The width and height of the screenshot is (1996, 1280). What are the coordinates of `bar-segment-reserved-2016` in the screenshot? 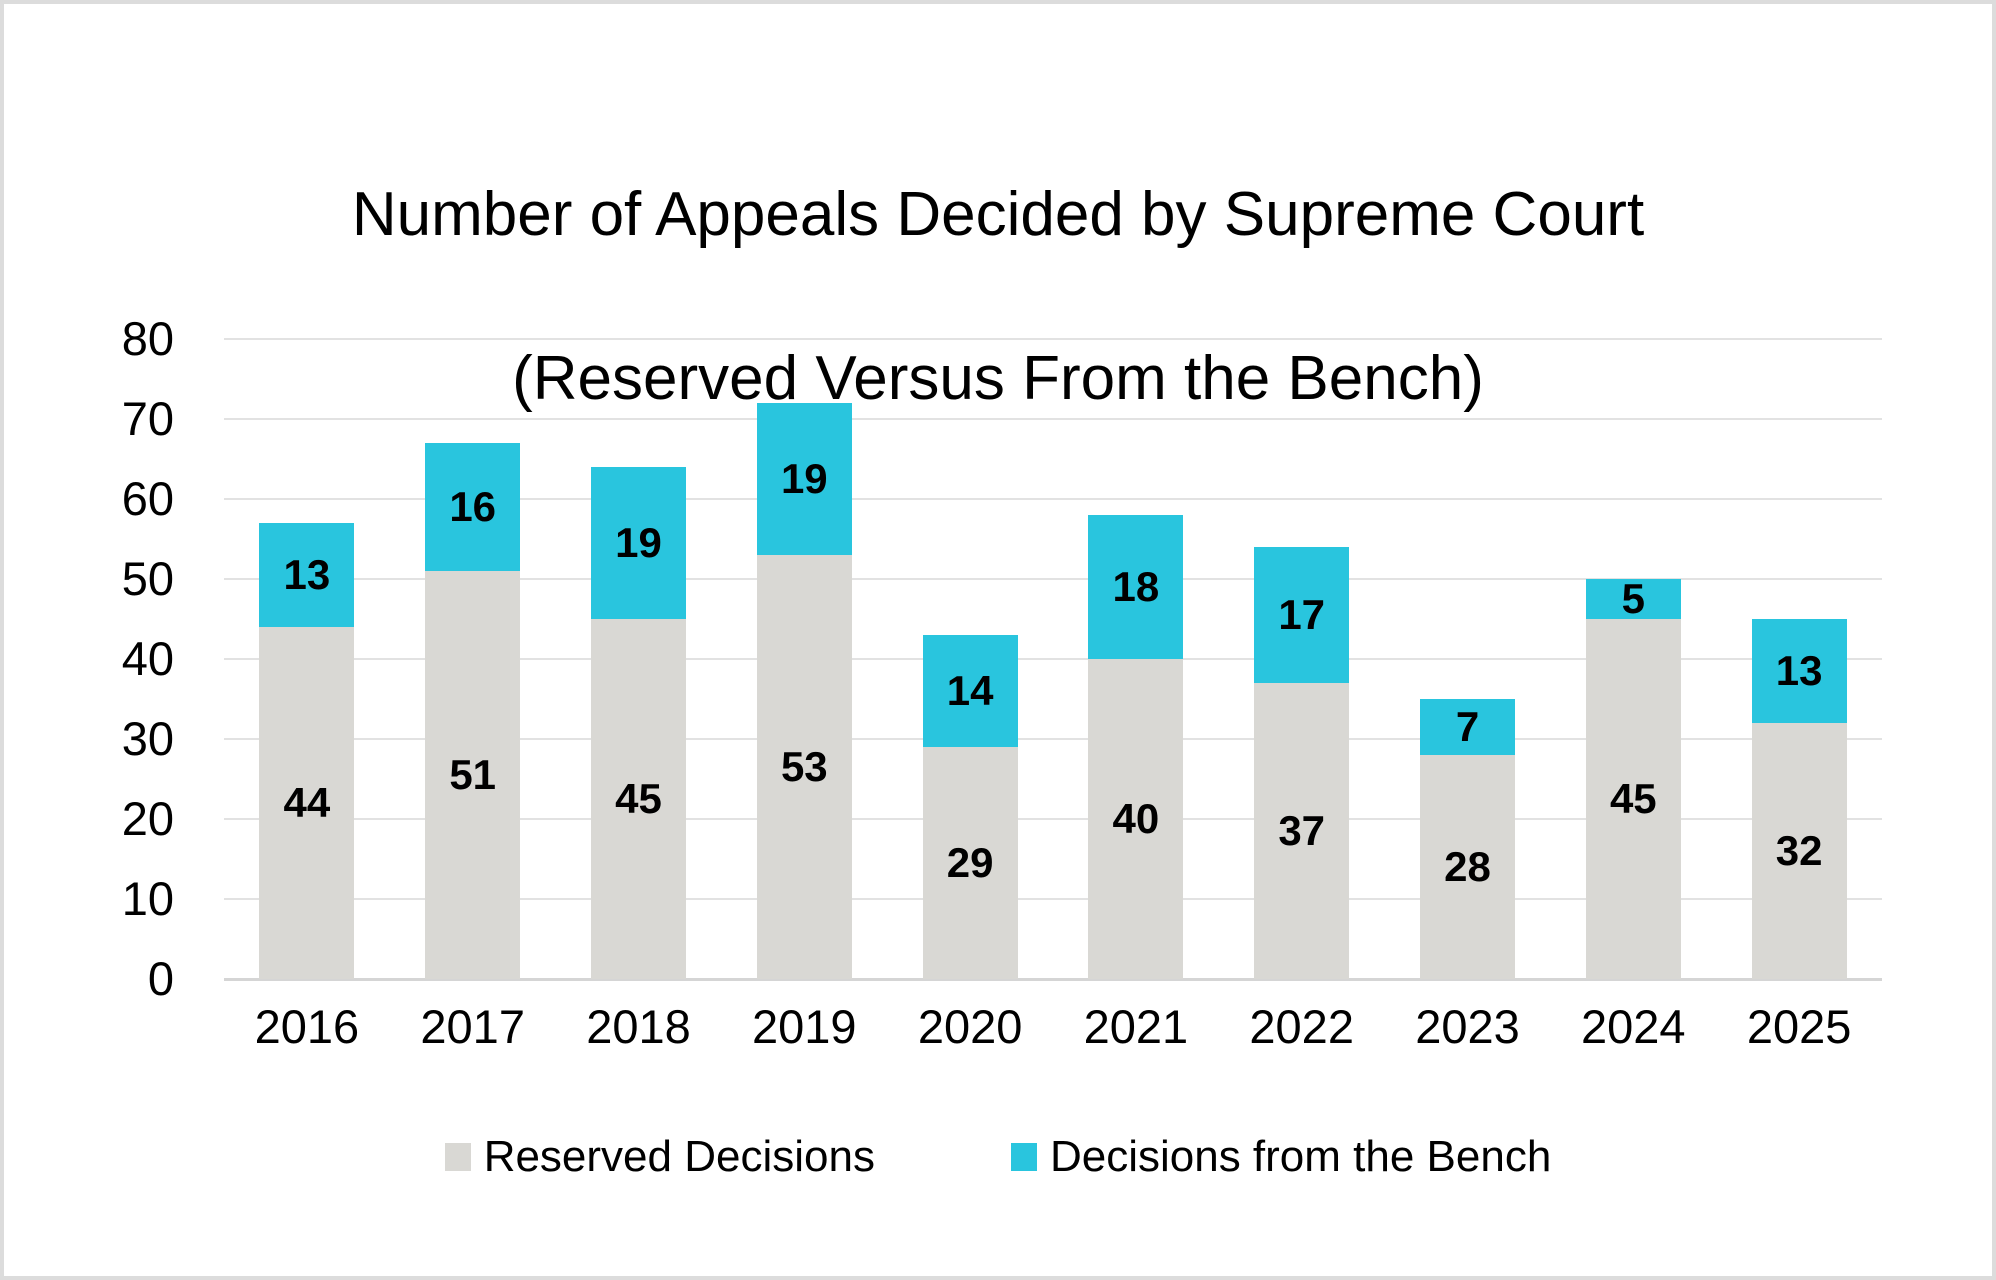 It's located at (307, 803).